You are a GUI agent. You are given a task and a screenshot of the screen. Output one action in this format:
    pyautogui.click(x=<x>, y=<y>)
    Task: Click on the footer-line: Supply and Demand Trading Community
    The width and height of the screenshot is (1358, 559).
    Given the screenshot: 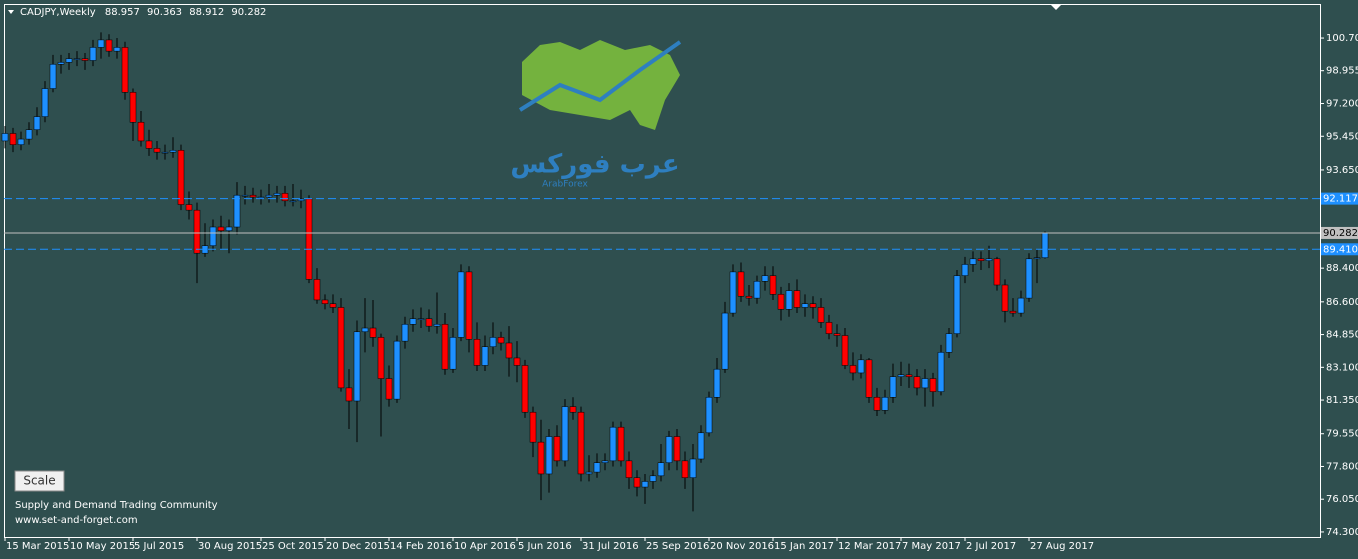 What is the action you would take?
    pyautogui.click(x=116, y=505)
    